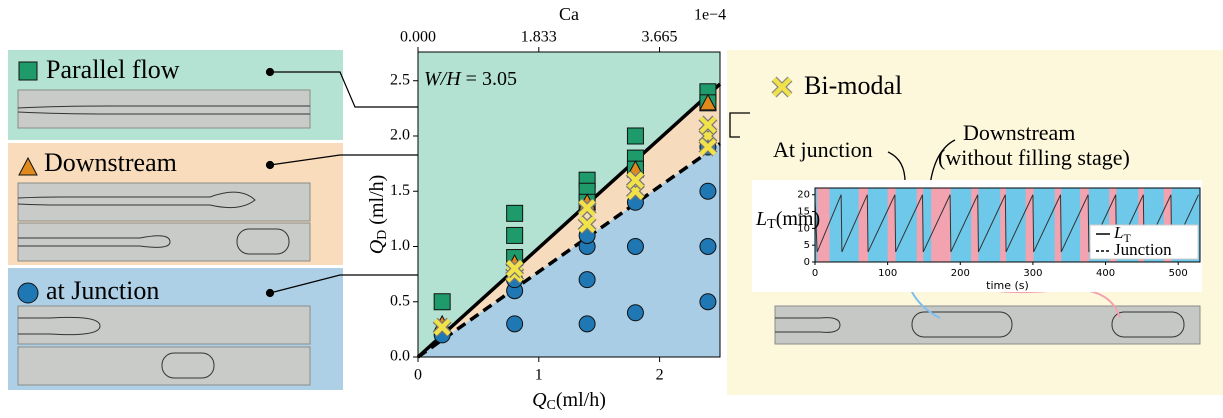  I want to click on x-label-sub: C, so click(551, 405).